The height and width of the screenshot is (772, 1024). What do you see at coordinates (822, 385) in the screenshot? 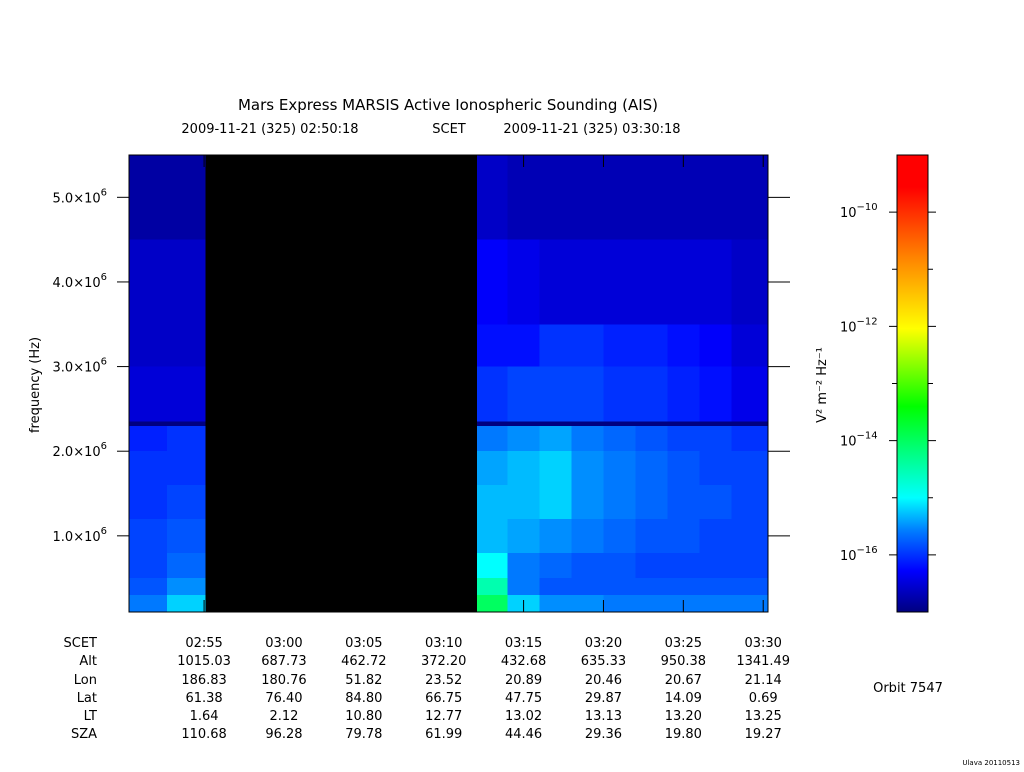
I see `colorbar-label: V² m⁻² Hz⁻¹` at bounding box center [822, 385].